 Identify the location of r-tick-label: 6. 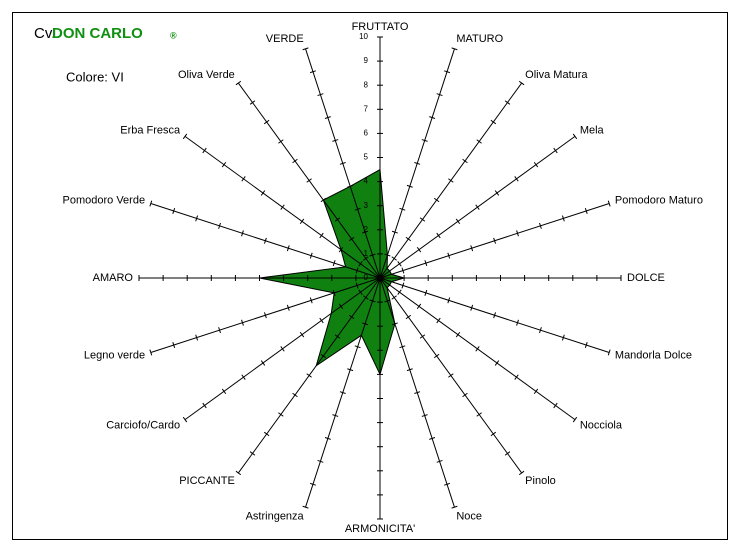
(366, 133).